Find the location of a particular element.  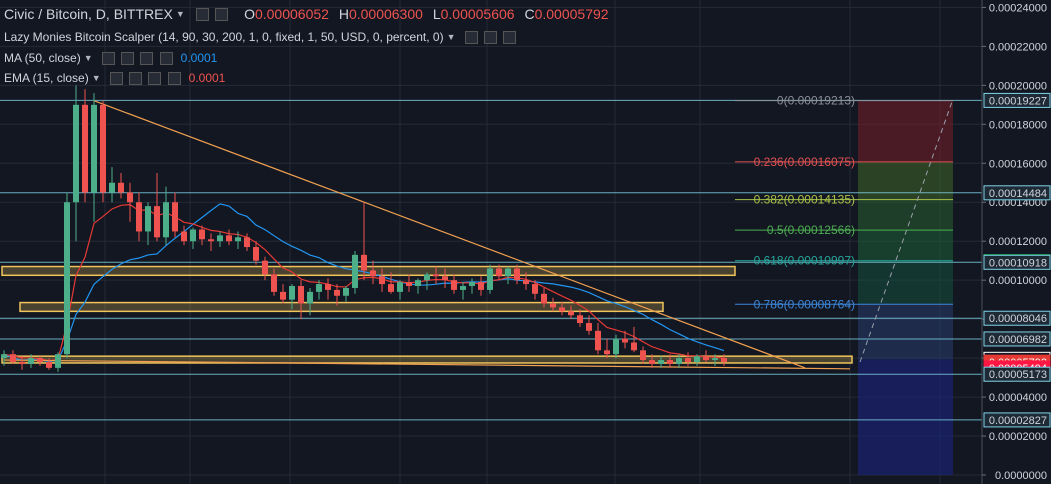

price-tick-label: 0.00016000 is located at coordinates (1018, 164).